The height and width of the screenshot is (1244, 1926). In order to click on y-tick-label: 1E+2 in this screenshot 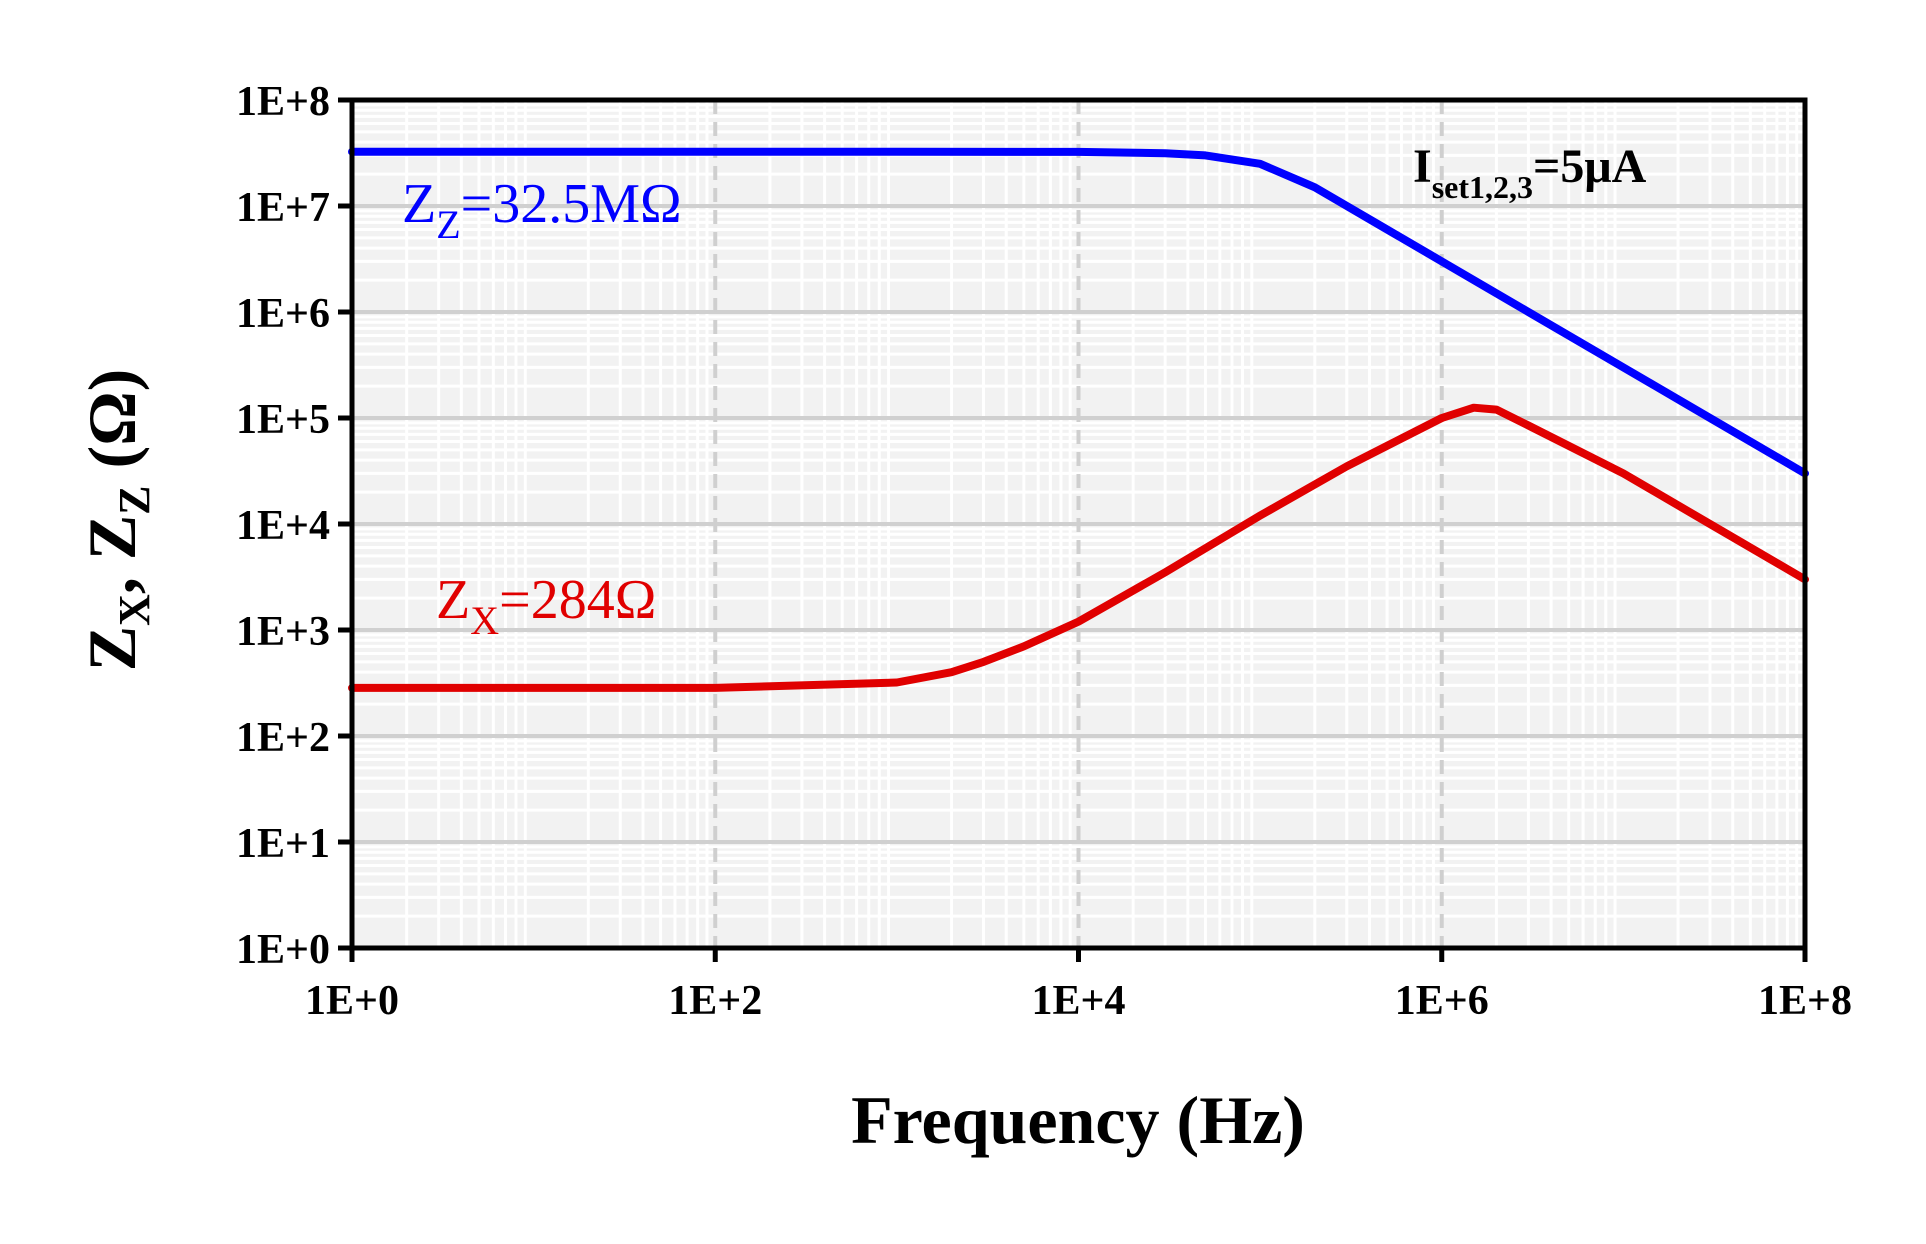, I will do `click(283, 738)`.